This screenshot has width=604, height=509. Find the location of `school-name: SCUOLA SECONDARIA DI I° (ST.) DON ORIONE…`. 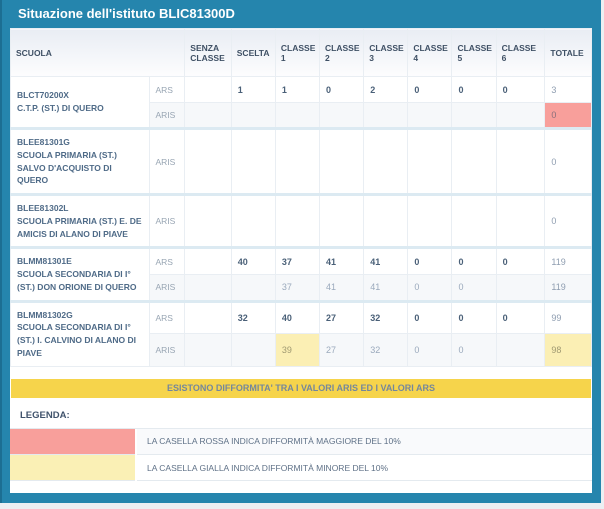

school-name: SCUOLA SECONDARIA DI I° (ST.) DON ORIONE… is located at coordinates (77, 280).